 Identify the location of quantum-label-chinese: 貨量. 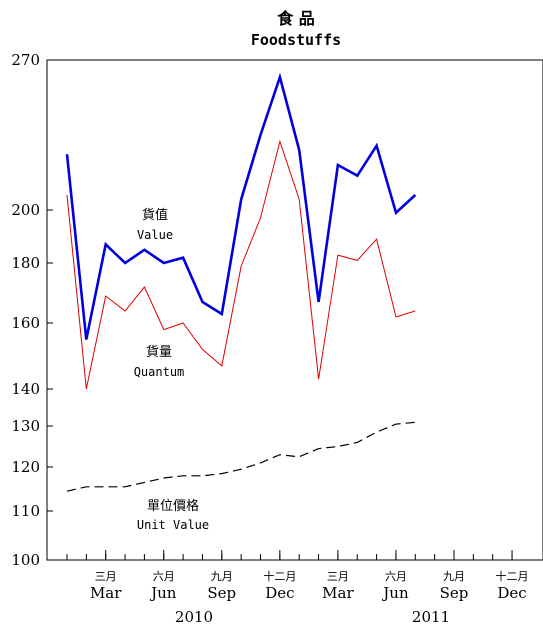
(159, 352).